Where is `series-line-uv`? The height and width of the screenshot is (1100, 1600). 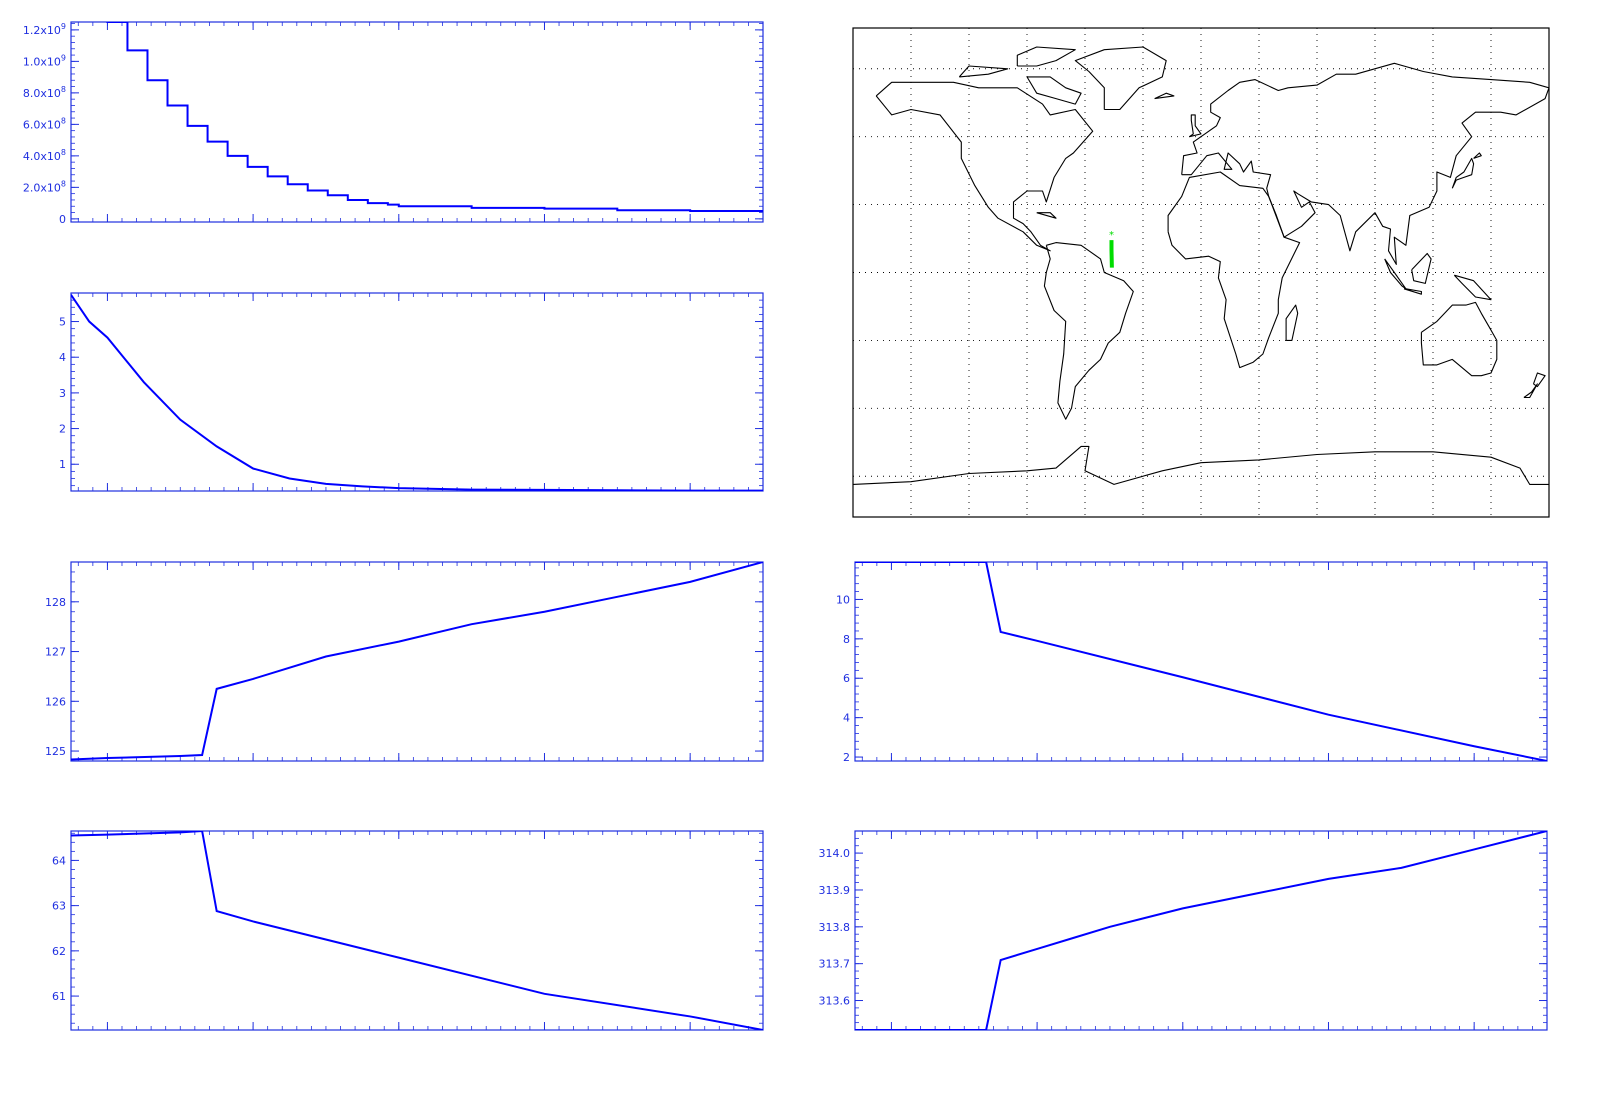
series-line-uv is located at coordinates (434, 117).